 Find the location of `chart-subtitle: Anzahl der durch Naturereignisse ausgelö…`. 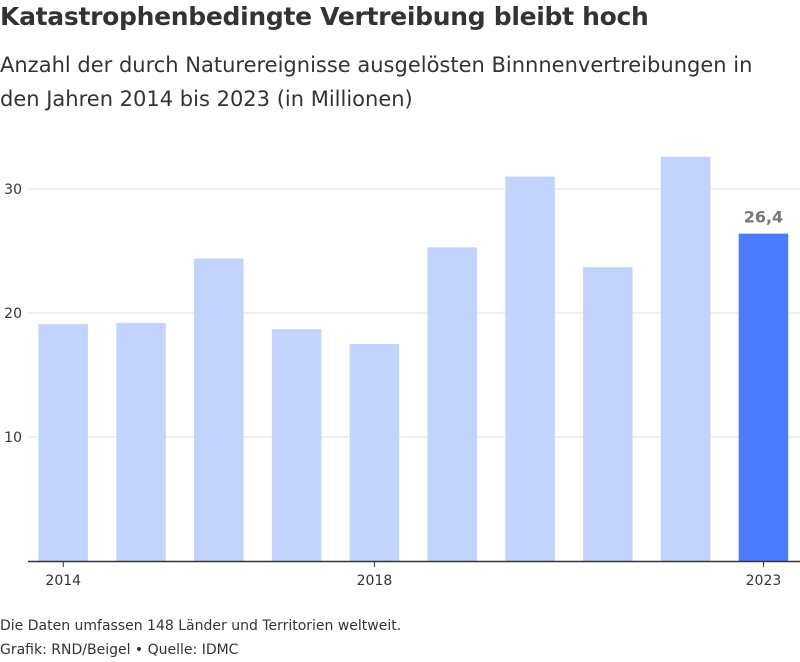

chart-subtitle: Anzahl der durch Naturereignisse ausgelö… is located at coordinates (376, 82).